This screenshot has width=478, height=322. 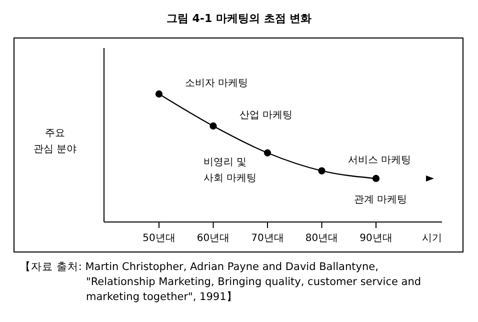 I want to click on x-tick-label: 70년대, so click(x=267, y=238).